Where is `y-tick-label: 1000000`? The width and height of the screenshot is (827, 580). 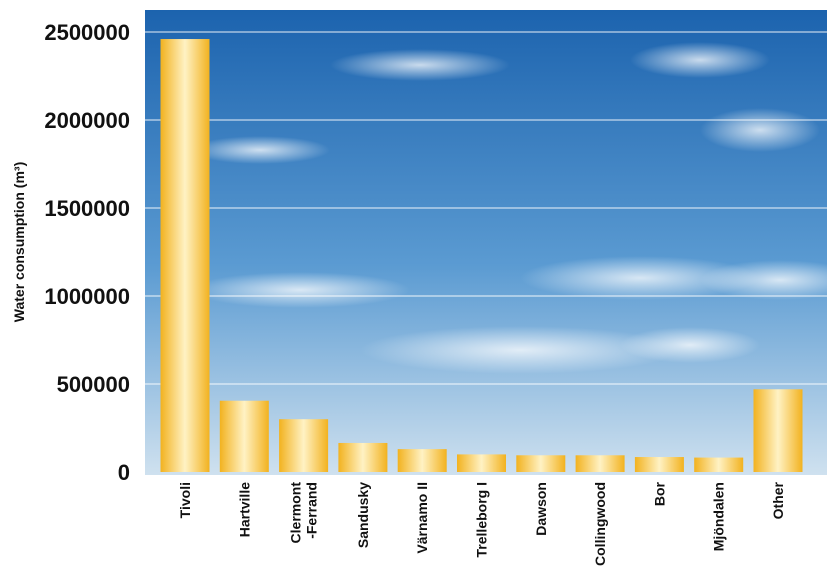 y-tick-label: 1000000 is located at coordinates (87, 296).